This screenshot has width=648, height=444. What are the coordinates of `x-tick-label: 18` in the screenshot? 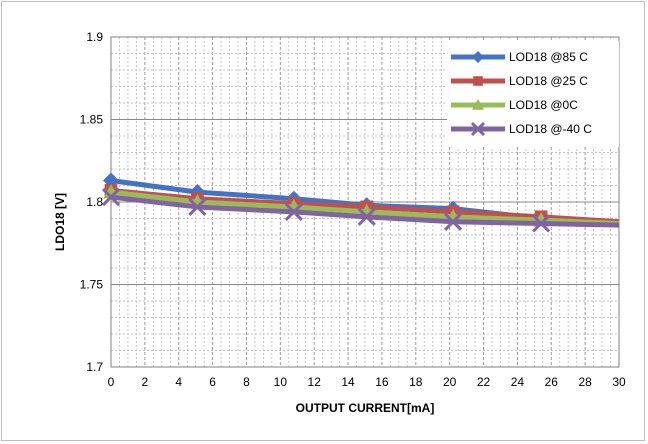 It's located at (416, 382).